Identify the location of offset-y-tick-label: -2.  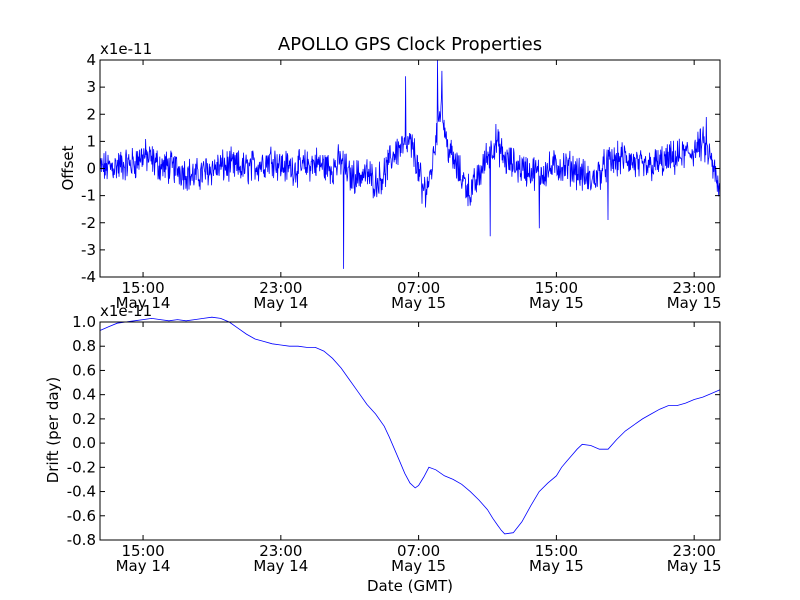
(88, 223).